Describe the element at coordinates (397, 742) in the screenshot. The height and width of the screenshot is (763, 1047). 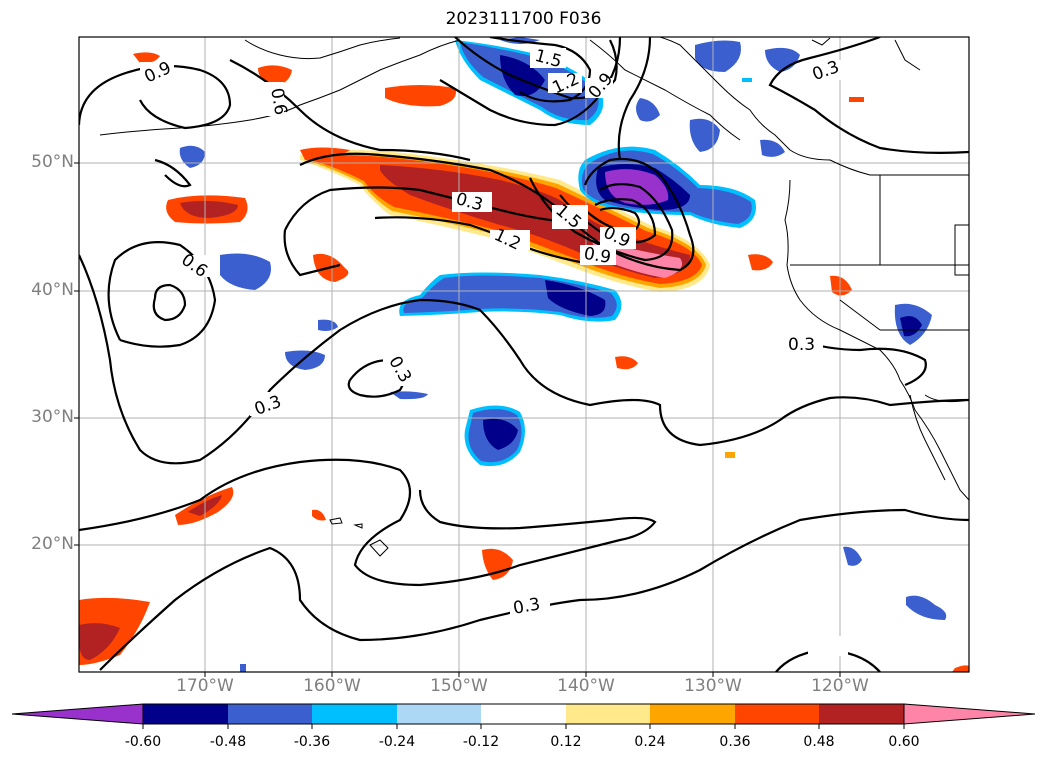
I see `colorbar-tick-label: -0.24` at that location.